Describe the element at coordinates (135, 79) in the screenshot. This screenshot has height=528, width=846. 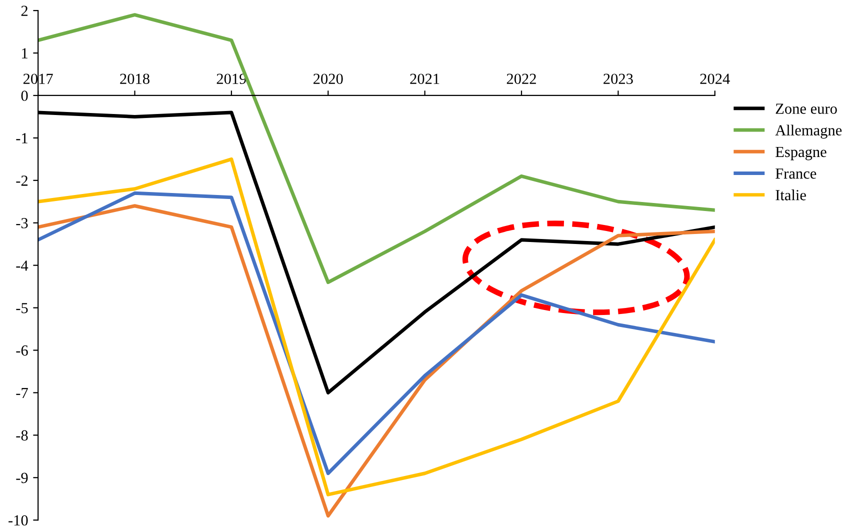
I see `x-tick-label: 2018` at that location.